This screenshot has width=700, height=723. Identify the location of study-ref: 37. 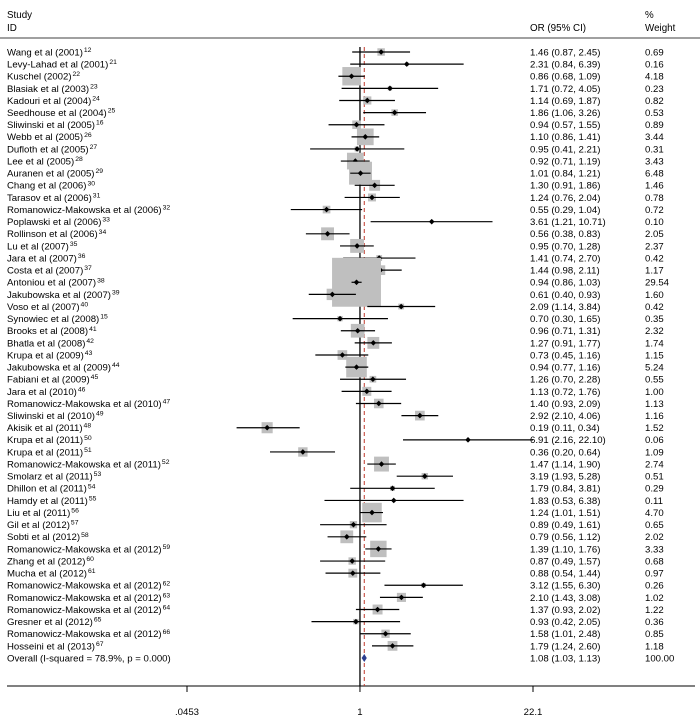
(88, 268).